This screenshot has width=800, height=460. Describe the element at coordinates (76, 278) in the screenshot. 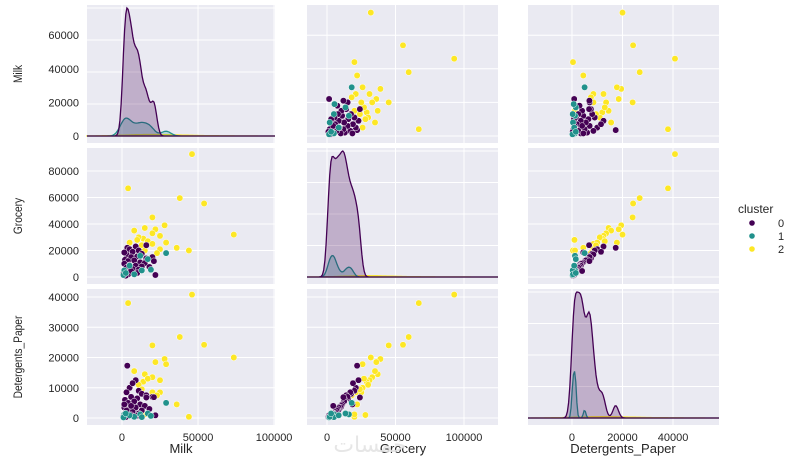

I see `y-tick-label: 0` at that location.